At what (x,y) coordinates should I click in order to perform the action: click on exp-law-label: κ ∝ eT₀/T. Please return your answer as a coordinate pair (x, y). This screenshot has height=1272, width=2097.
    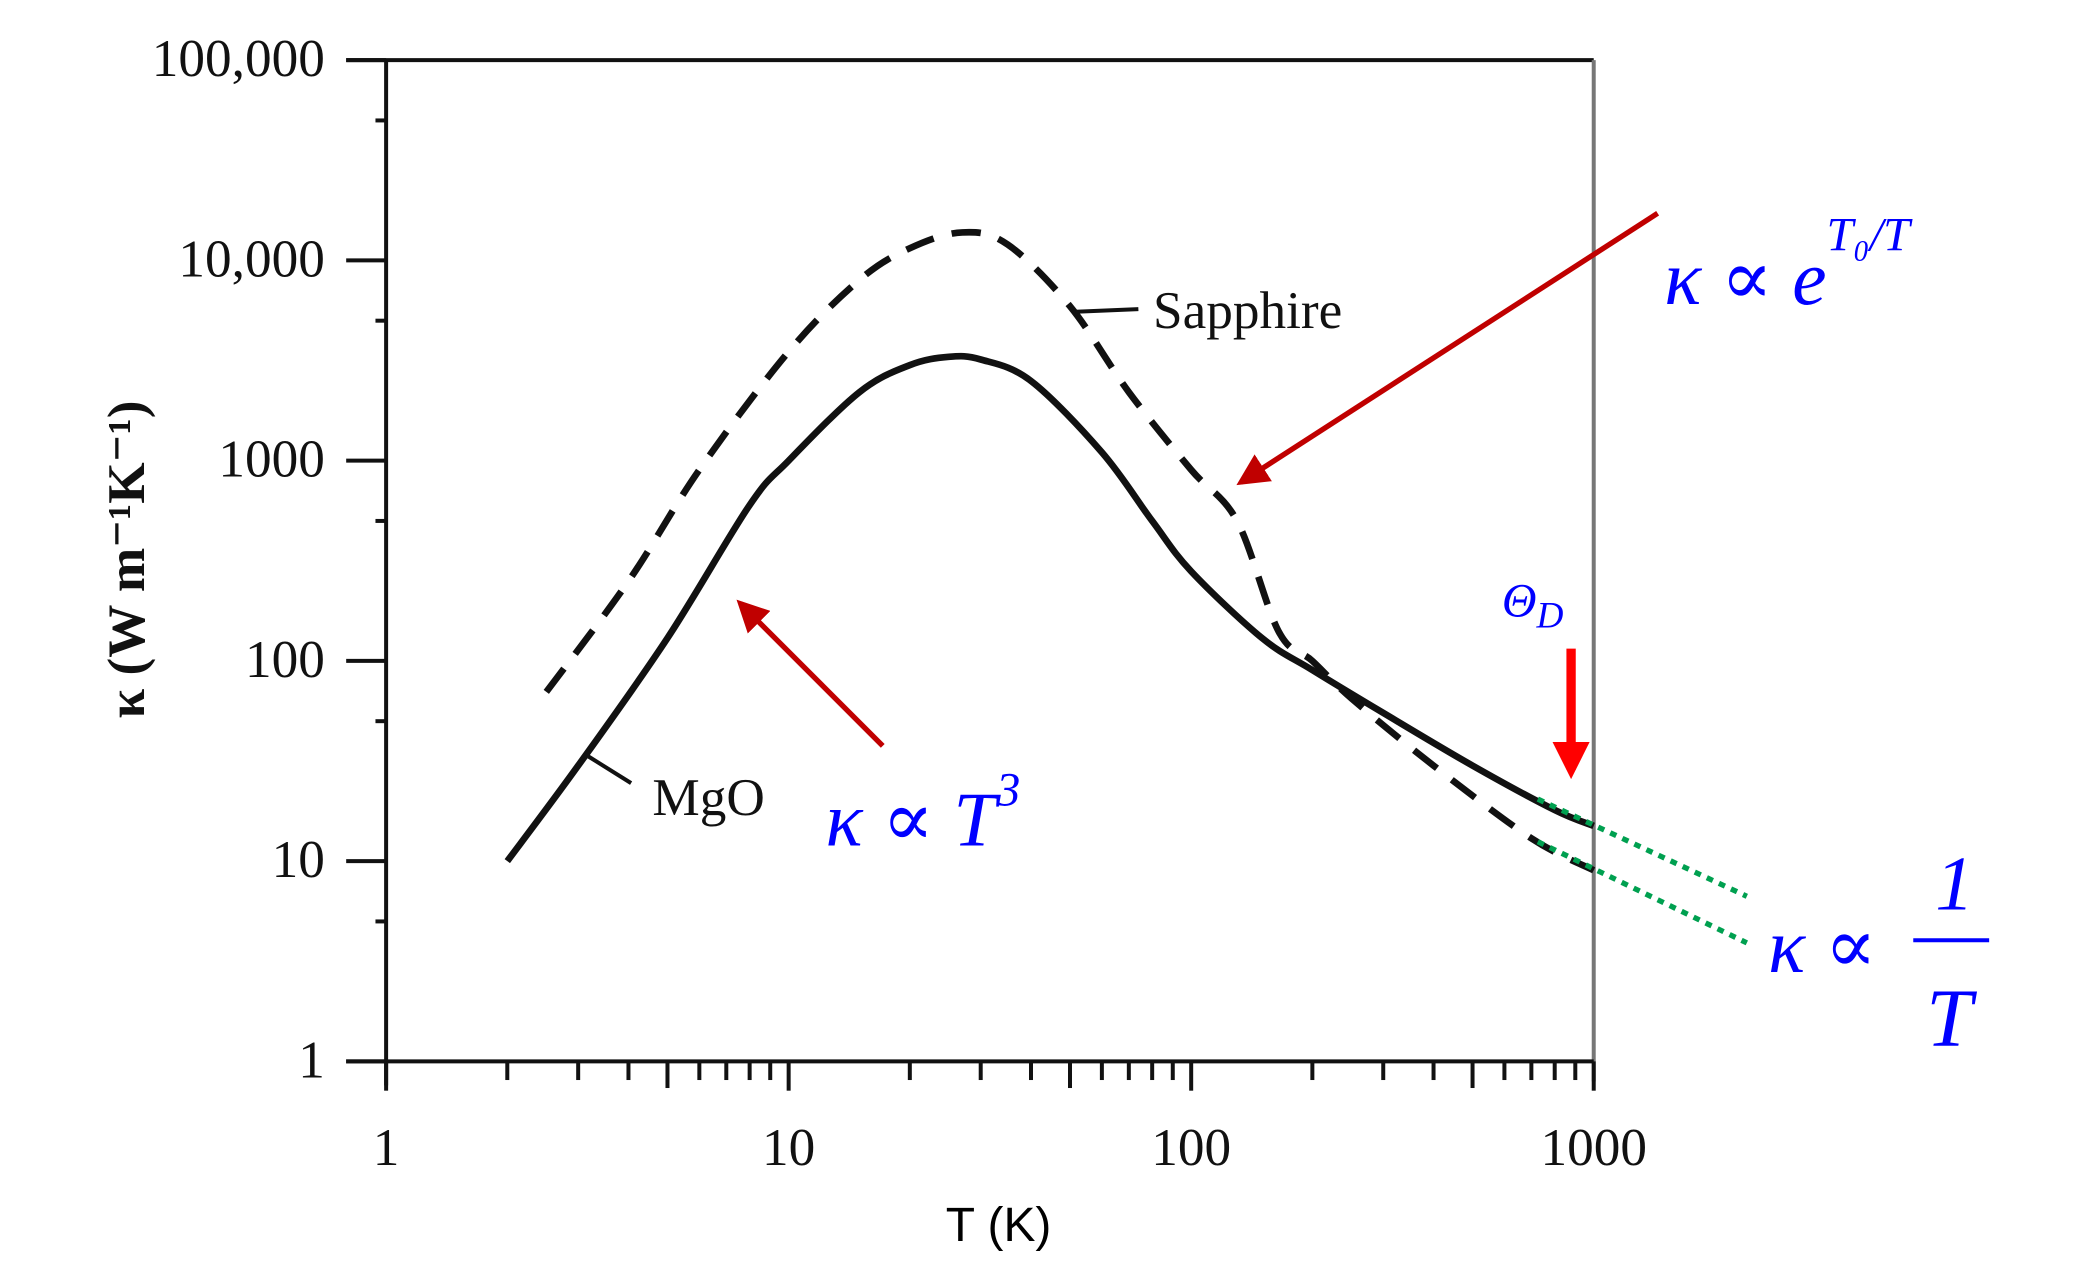
    Looking at the image, I should click on (1788, 265).